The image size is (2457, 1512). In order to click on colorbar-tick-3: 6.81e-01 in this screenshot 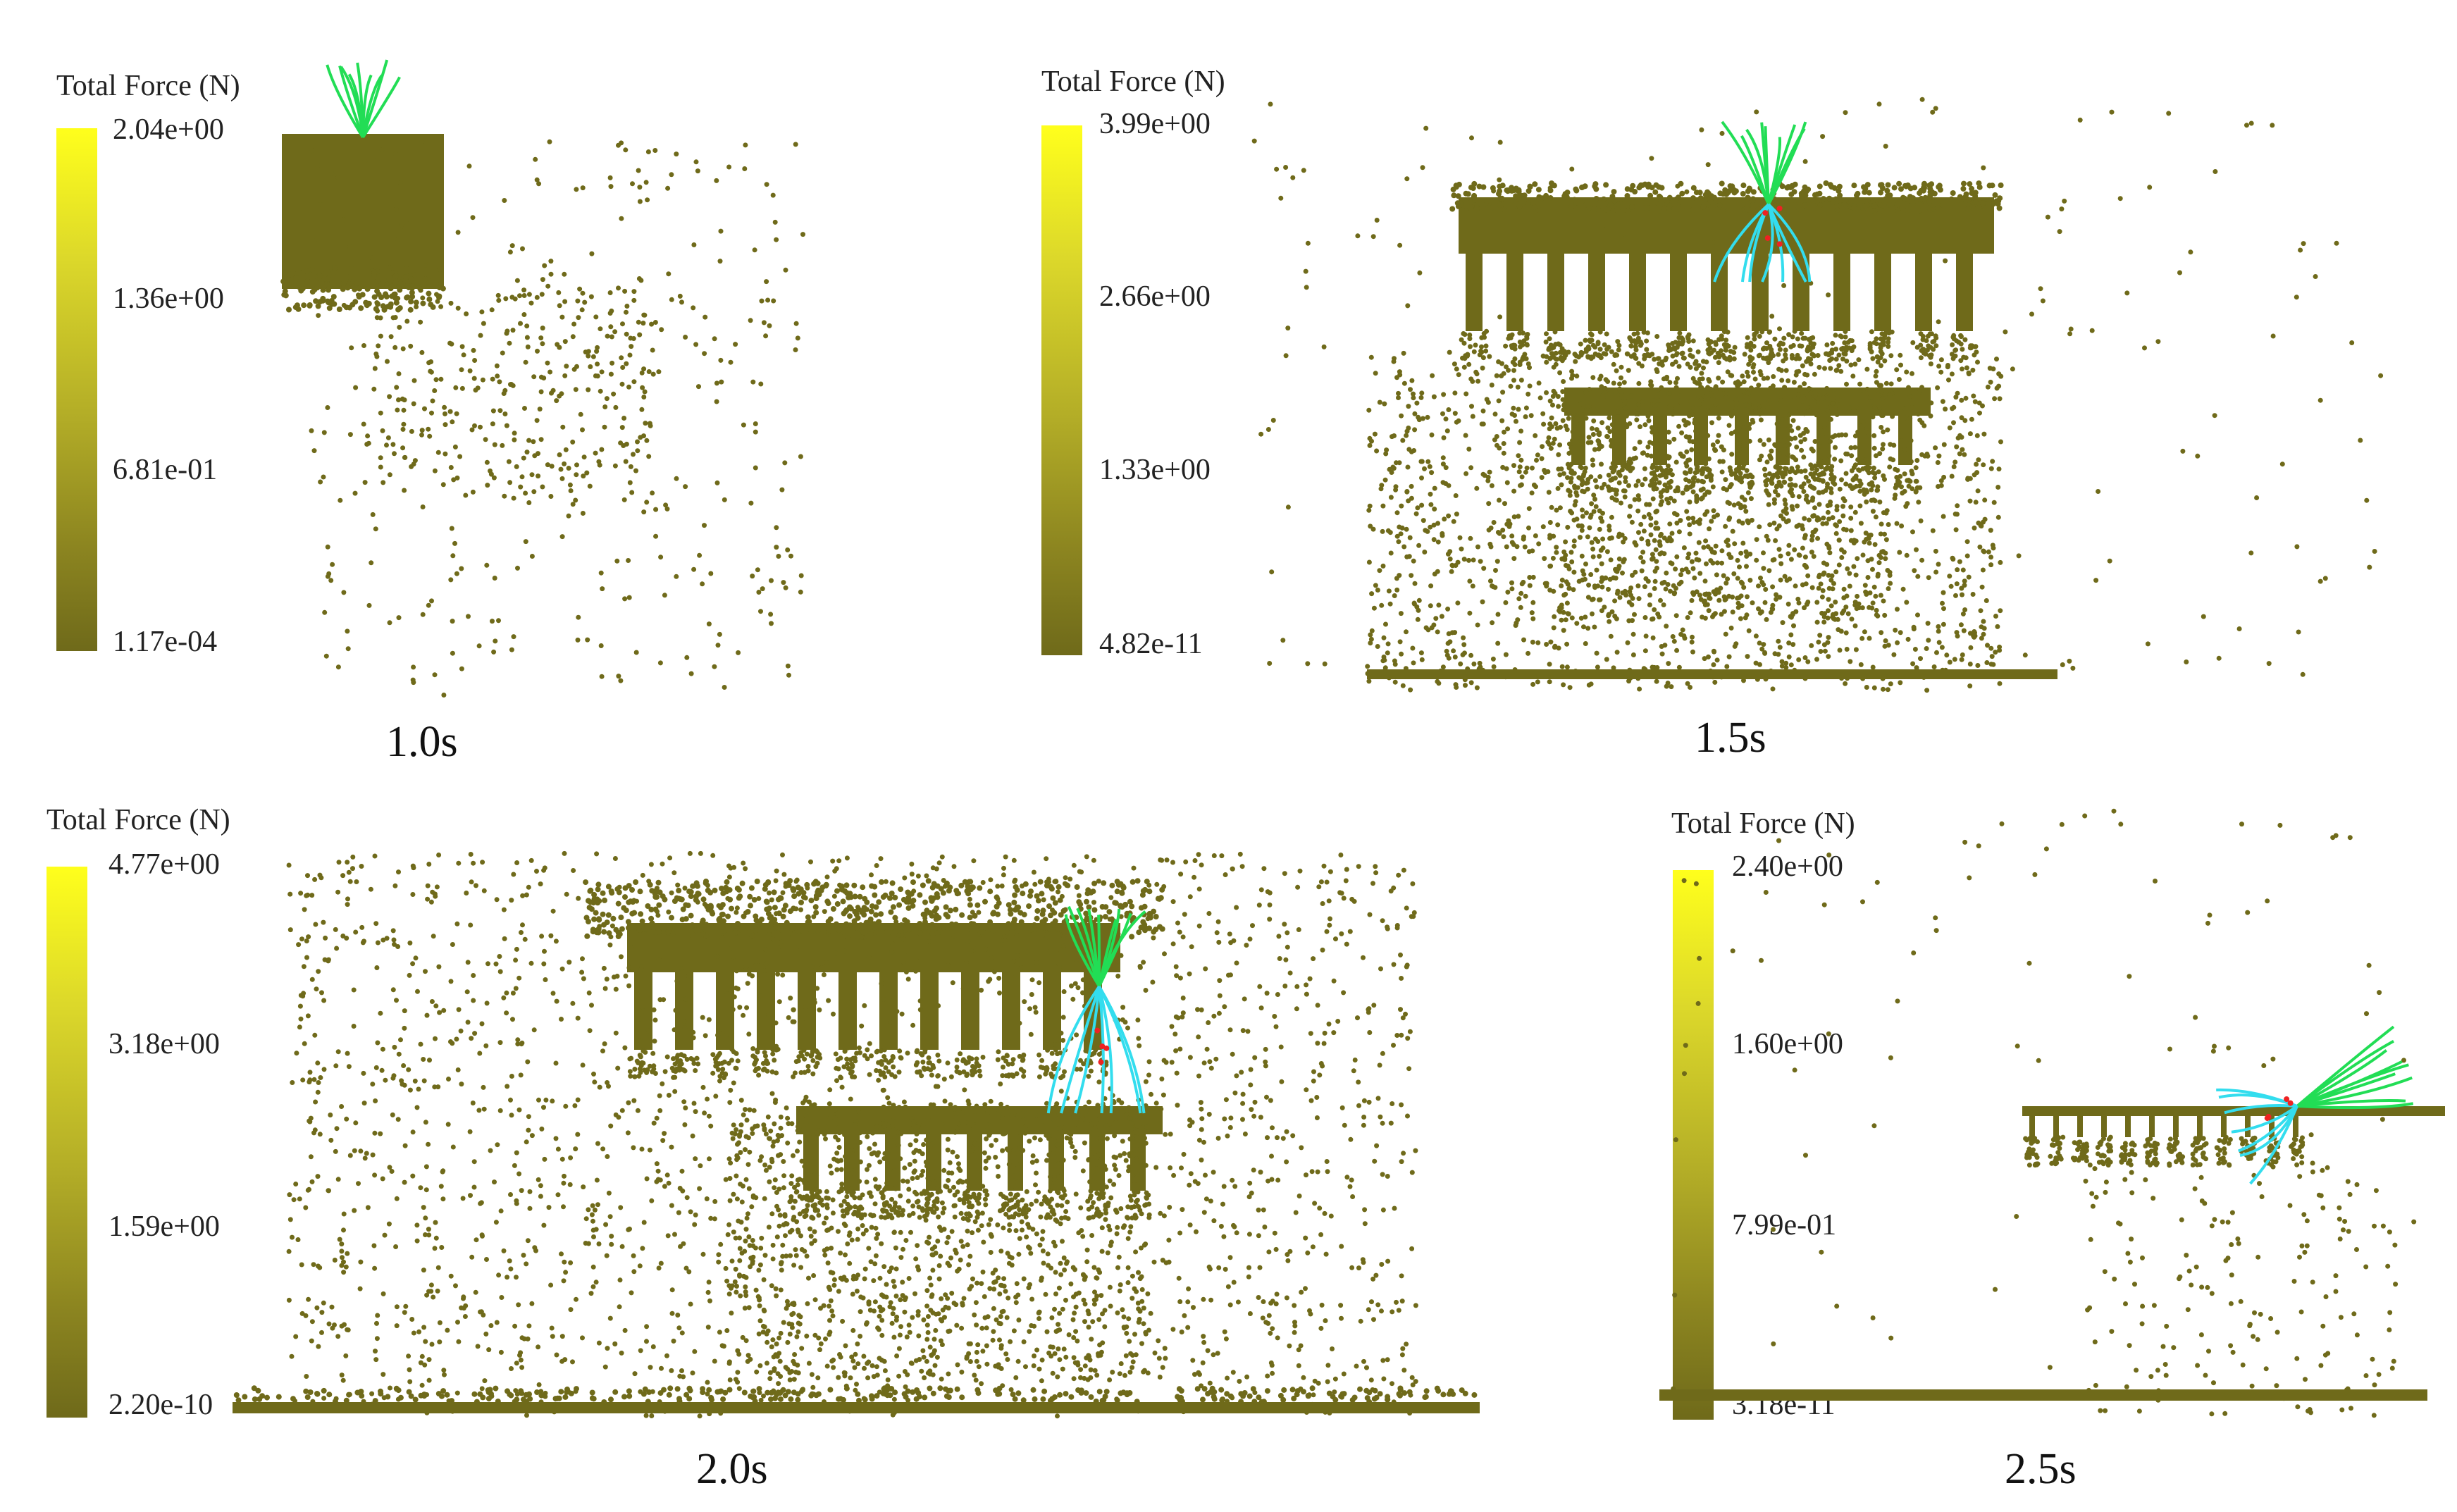, I will do `click(165, 470)`.